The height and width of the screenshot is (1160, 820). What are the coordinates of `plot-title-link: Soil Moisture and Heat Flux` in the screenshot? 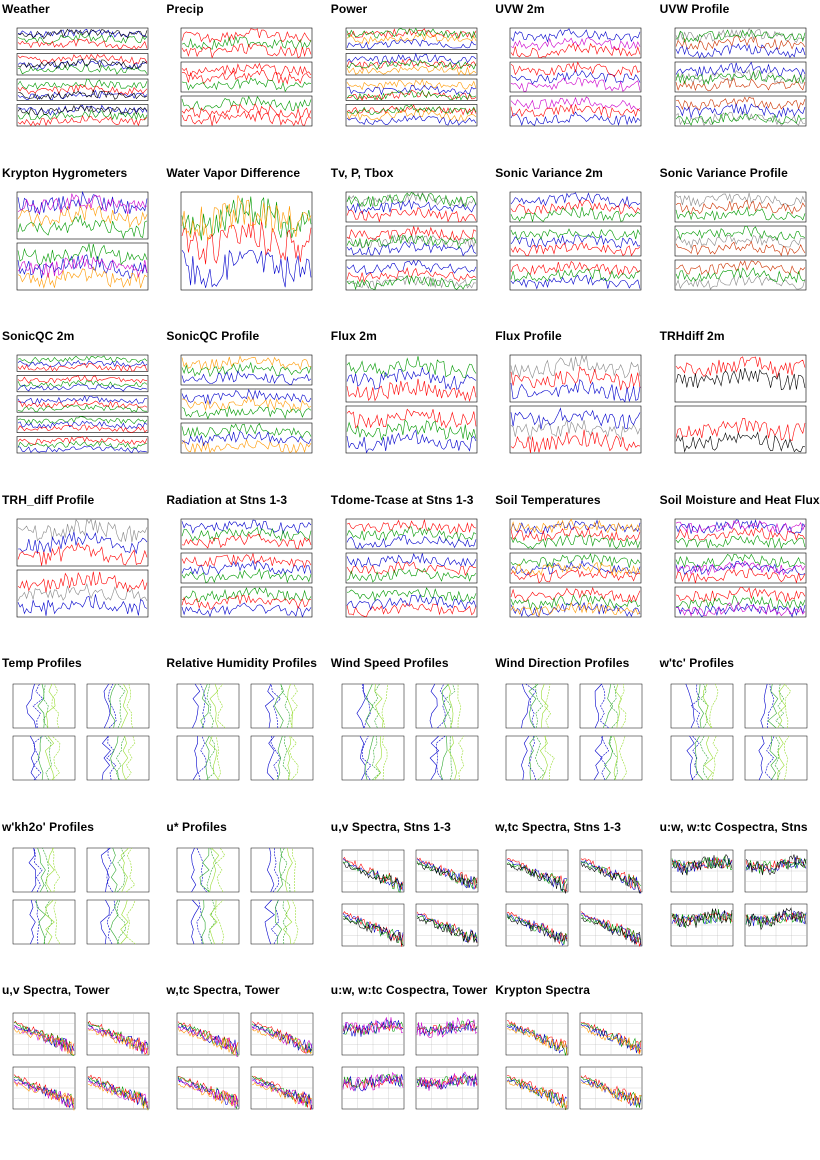 It's located at (739, 499).